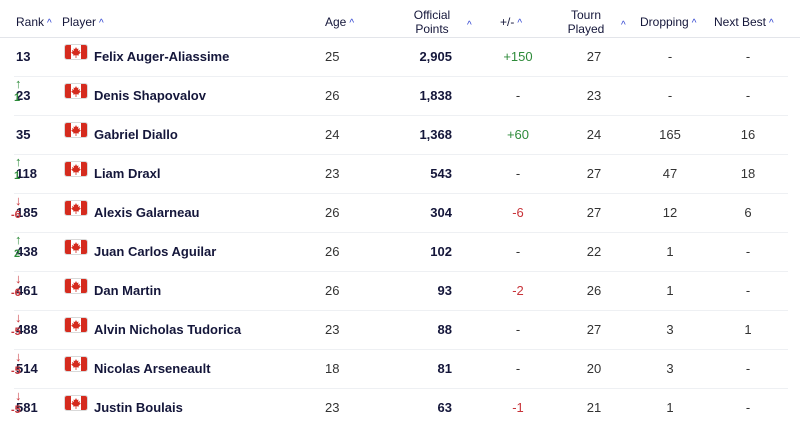  What do you see at coordinates (26, 173) in the screenshot?
I see `rank-value: 118` at bounding box center [26, 173].